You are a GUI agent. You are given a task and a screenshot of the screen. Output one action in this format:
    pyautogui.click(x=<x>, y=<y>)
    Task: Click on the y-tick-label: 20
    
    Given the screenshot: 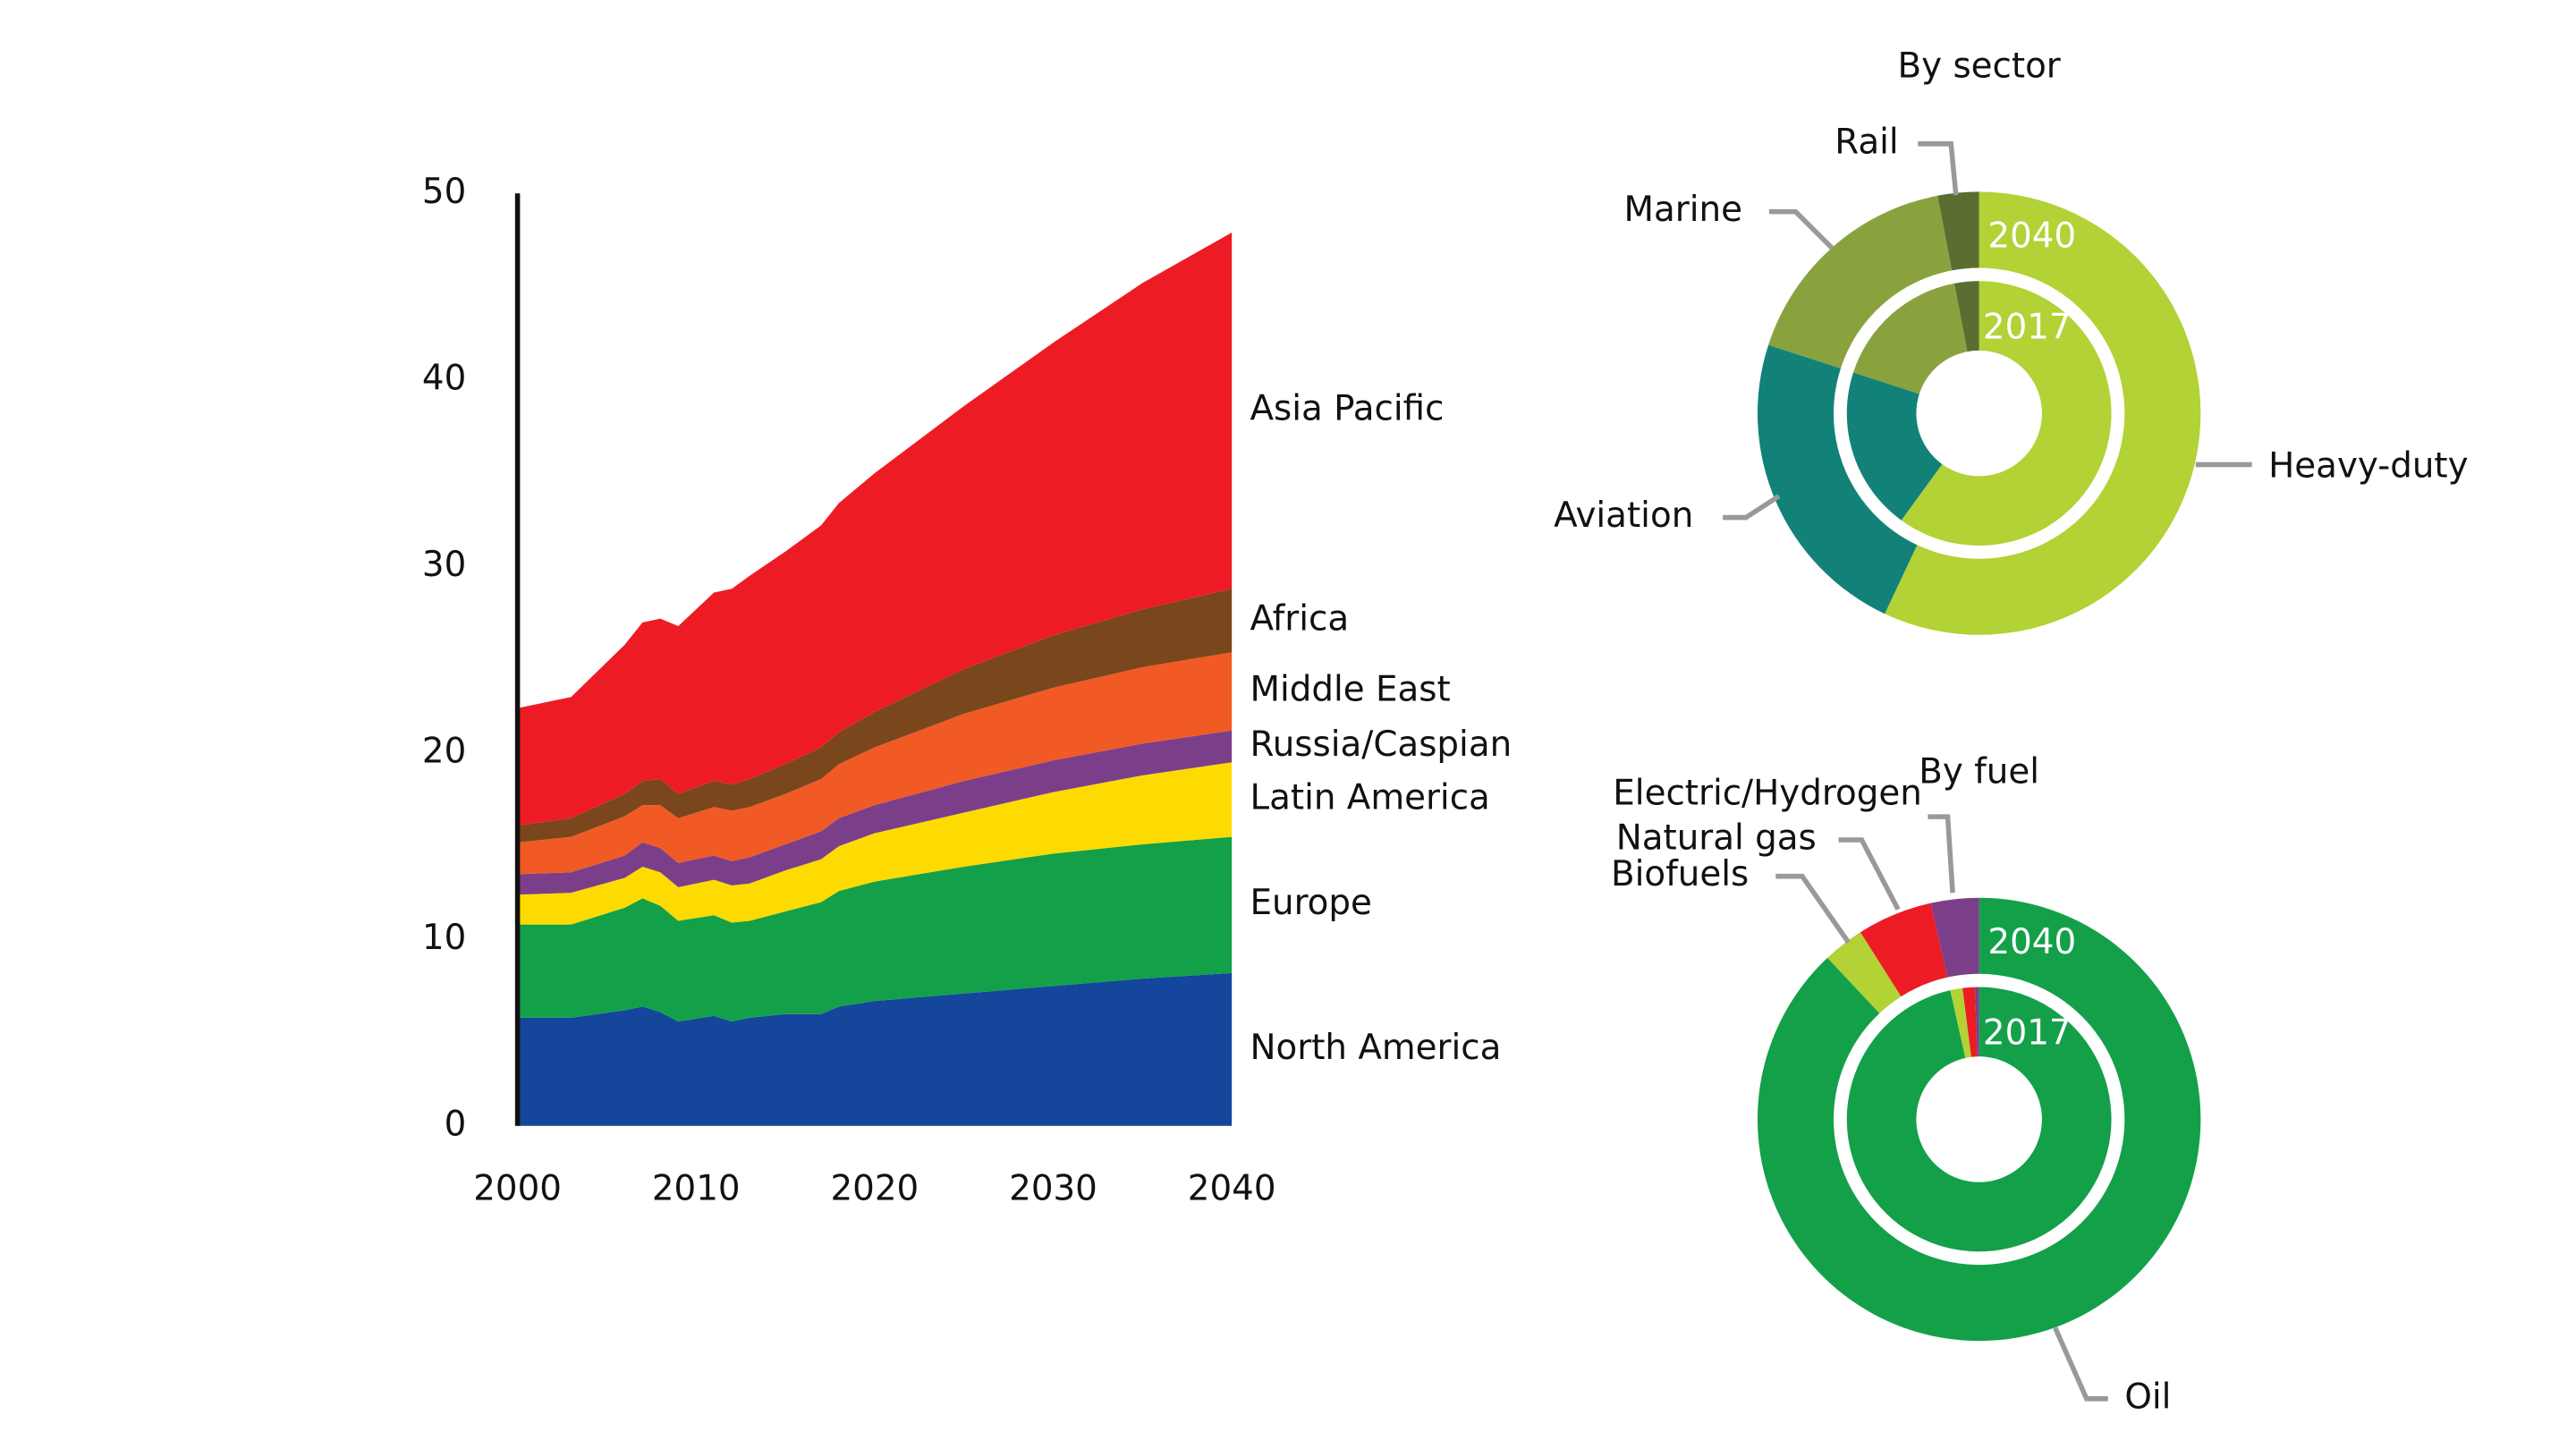 What is the action you would take?
    pyautogui.click(x=444, y=751)
    